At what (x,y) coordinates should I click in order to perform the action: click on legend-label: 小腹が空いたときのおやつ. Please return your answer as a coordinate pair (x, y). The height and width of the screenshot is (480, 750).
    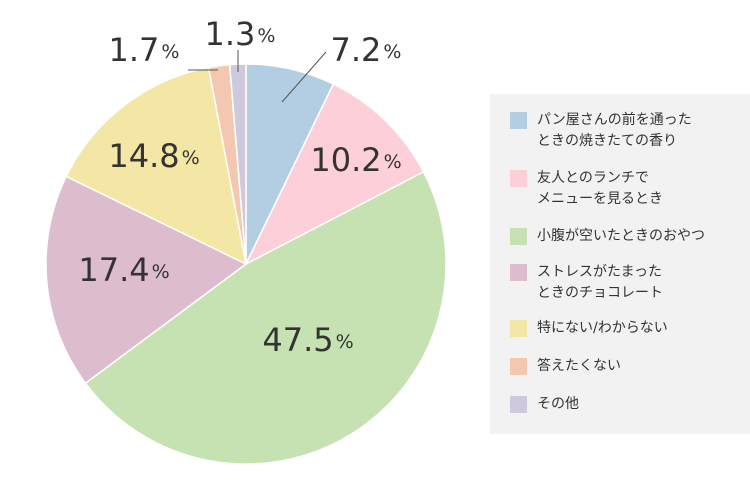
    Looking at the image, I should click on (621, 236).